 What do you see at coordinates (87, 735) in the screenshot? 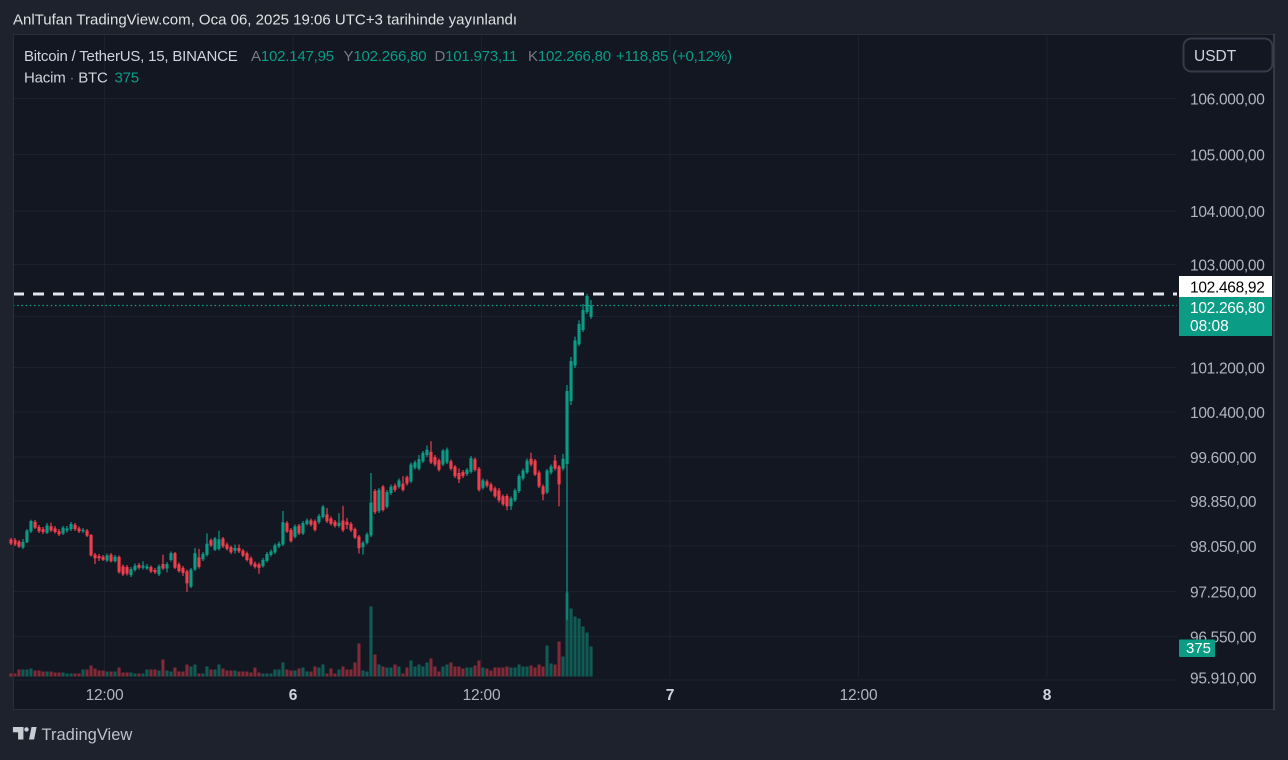
I see `svg-text: TradingView` at bounding box center [87, 735].